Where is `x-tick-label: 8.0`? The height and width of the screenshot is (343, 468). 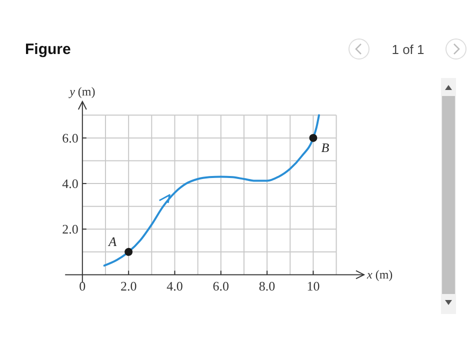 x-tick-label: 8.0 is located at coordinates (267, 286).